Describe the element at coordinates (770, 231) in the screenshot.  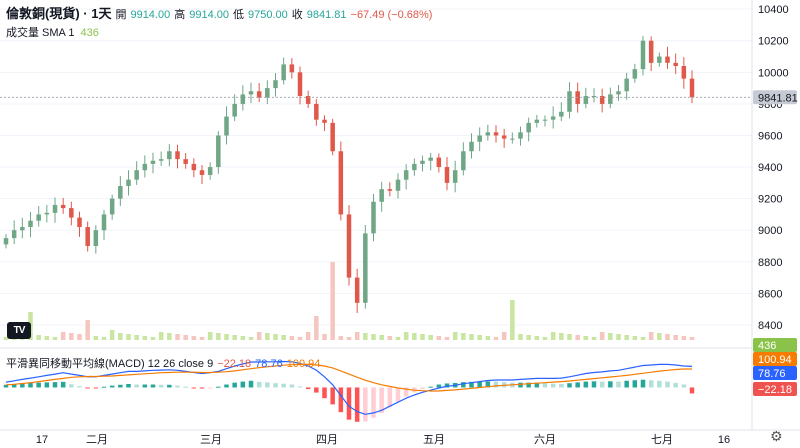
I see `price-tick-label: 9000` at that location.